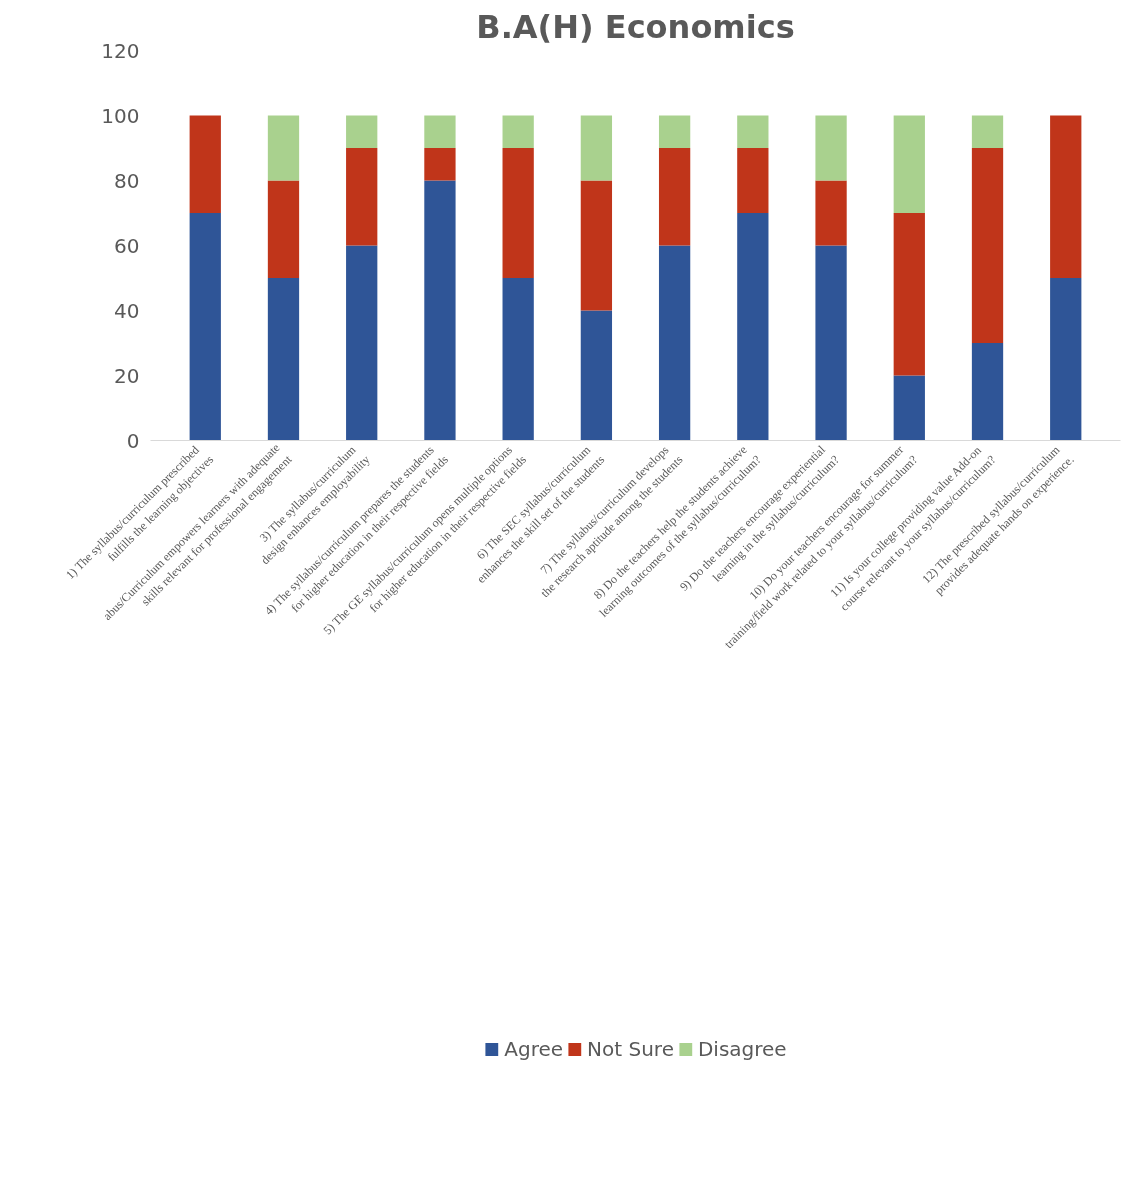 This screenshot has width=1146, height=1193. Describe the element at coordinates (127, 180) in the screenshot. I see `y-tick-label: 80` at that location.